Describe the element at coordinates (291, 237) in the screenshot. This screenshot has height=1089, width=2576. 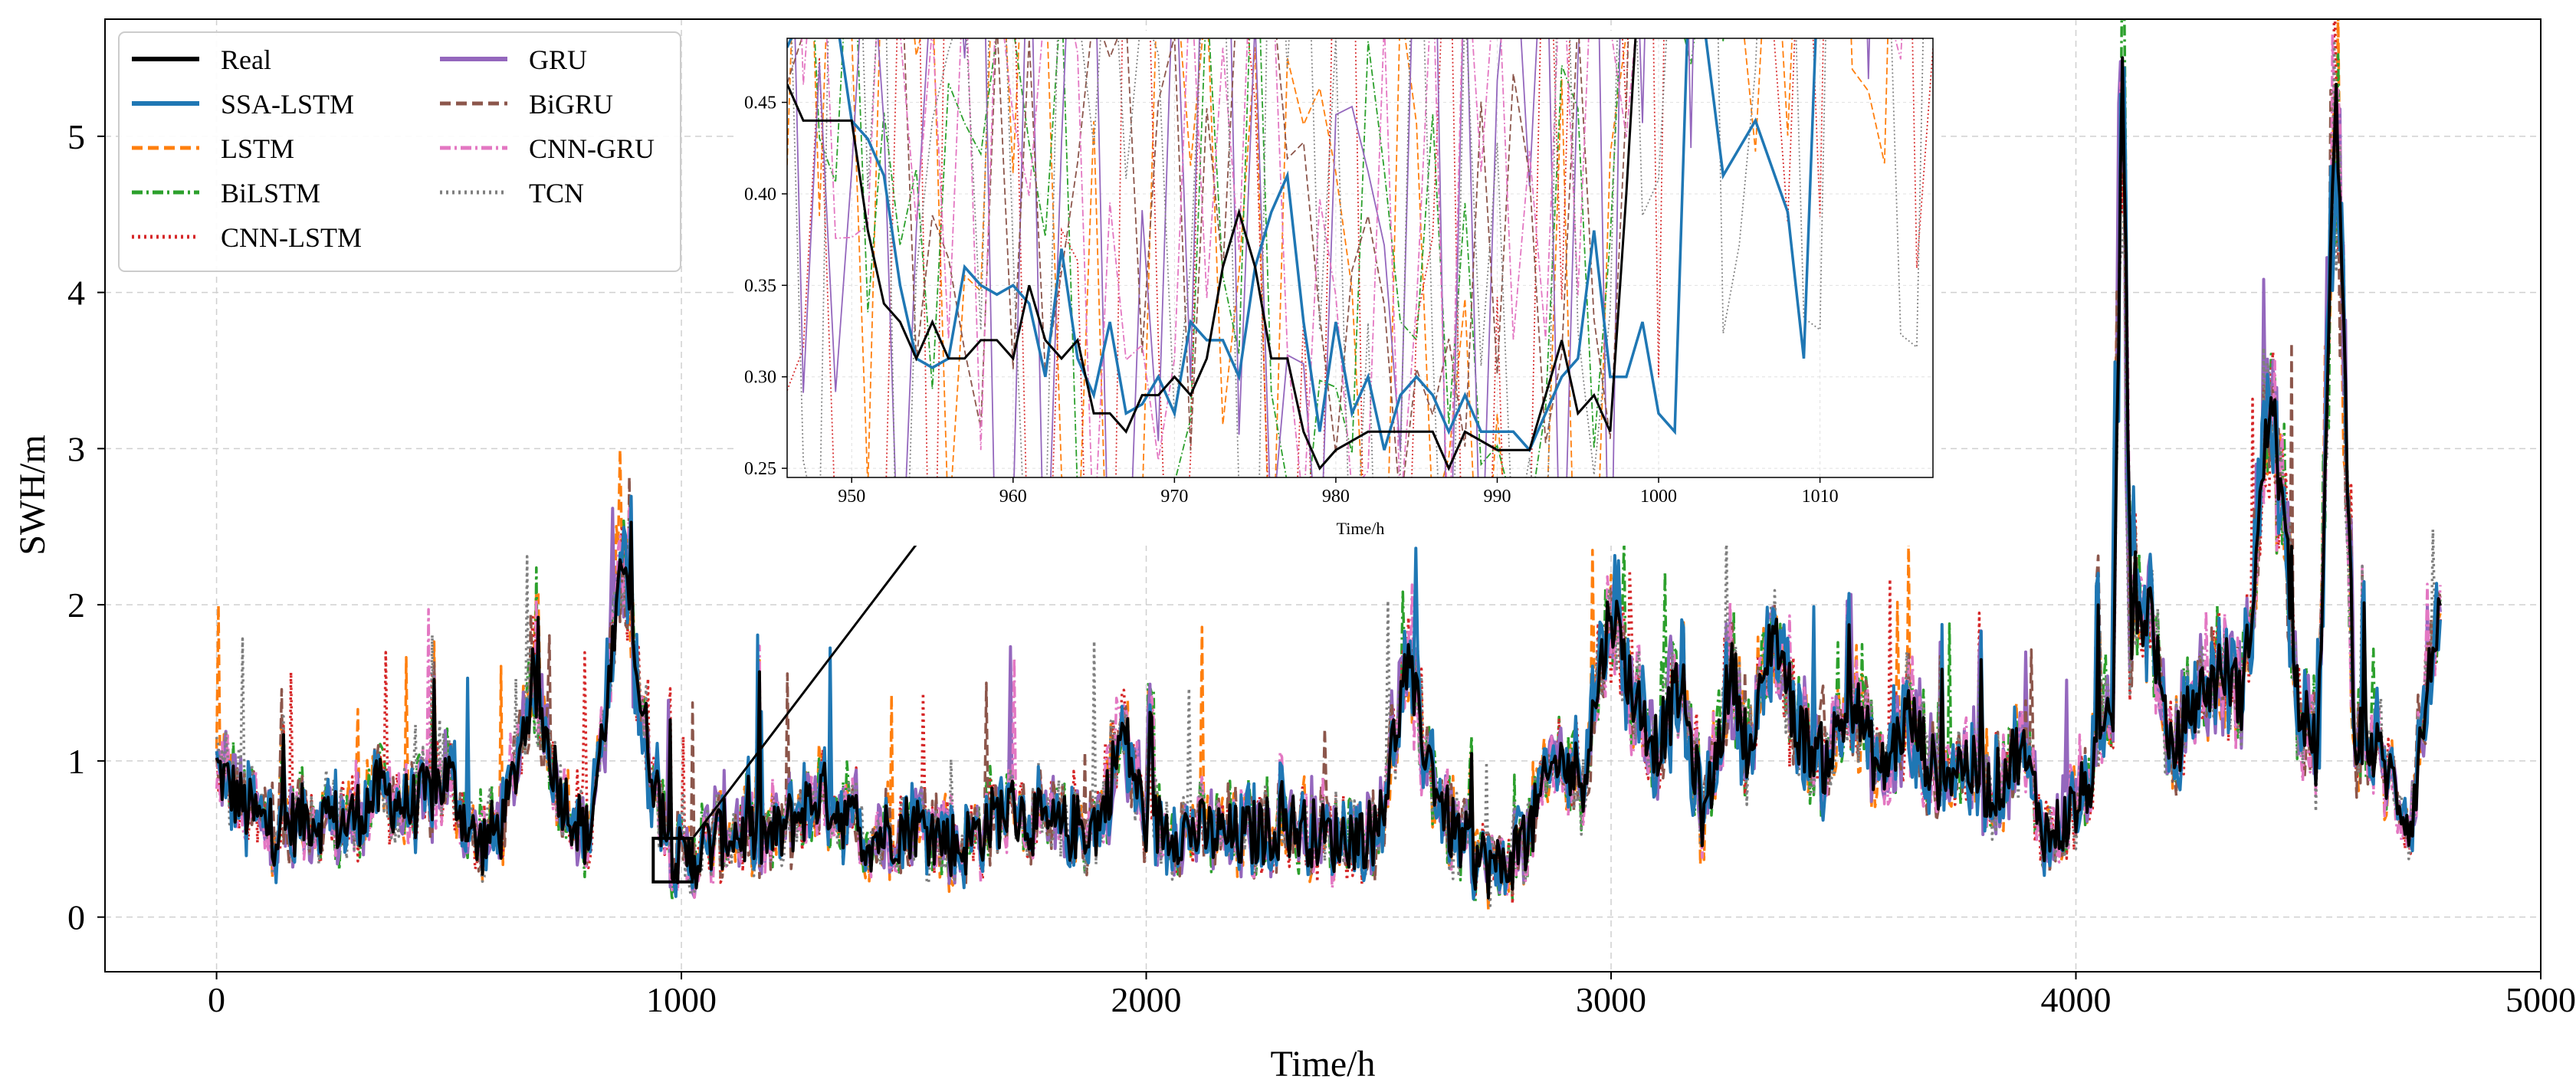
I see `legend-label-cnn-lstm: CNN-LSTM` at that location.